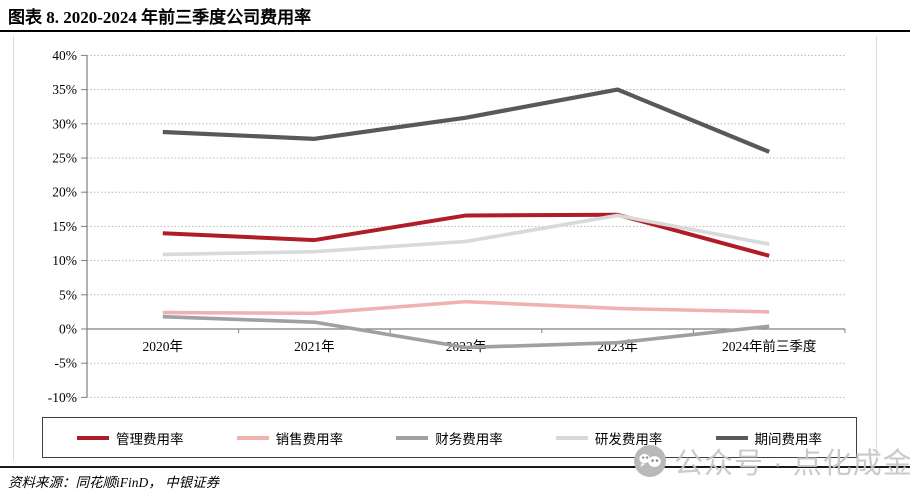 The image size is (910, 495). I want to click on y-tick-label: 25%, so click(64, 158).